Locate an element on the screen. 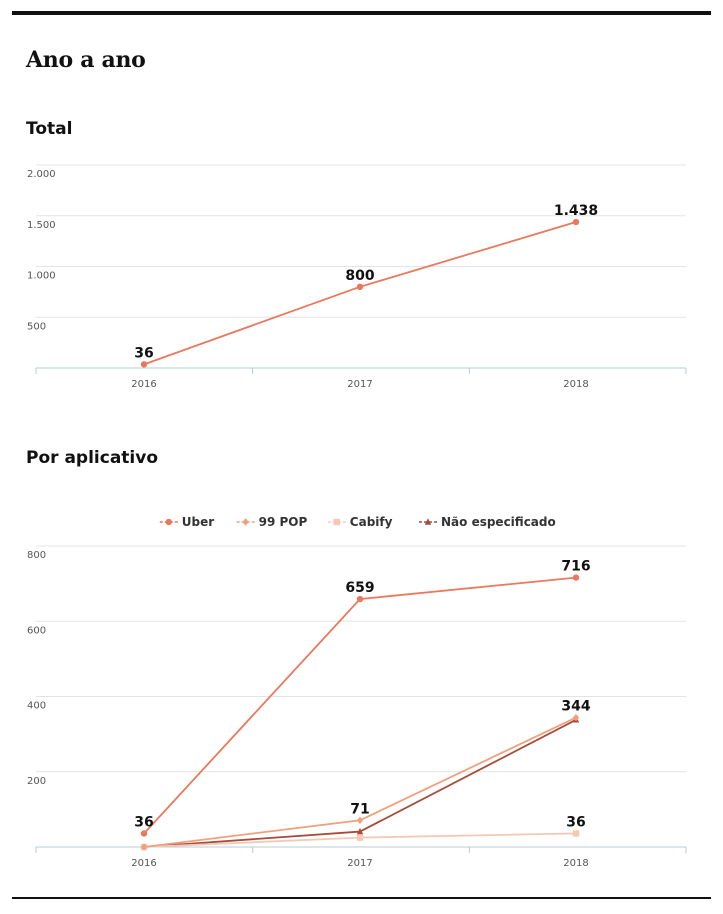 This screenshot has height=914, width=723. bottom-rule is located at coordinates (361, 898).